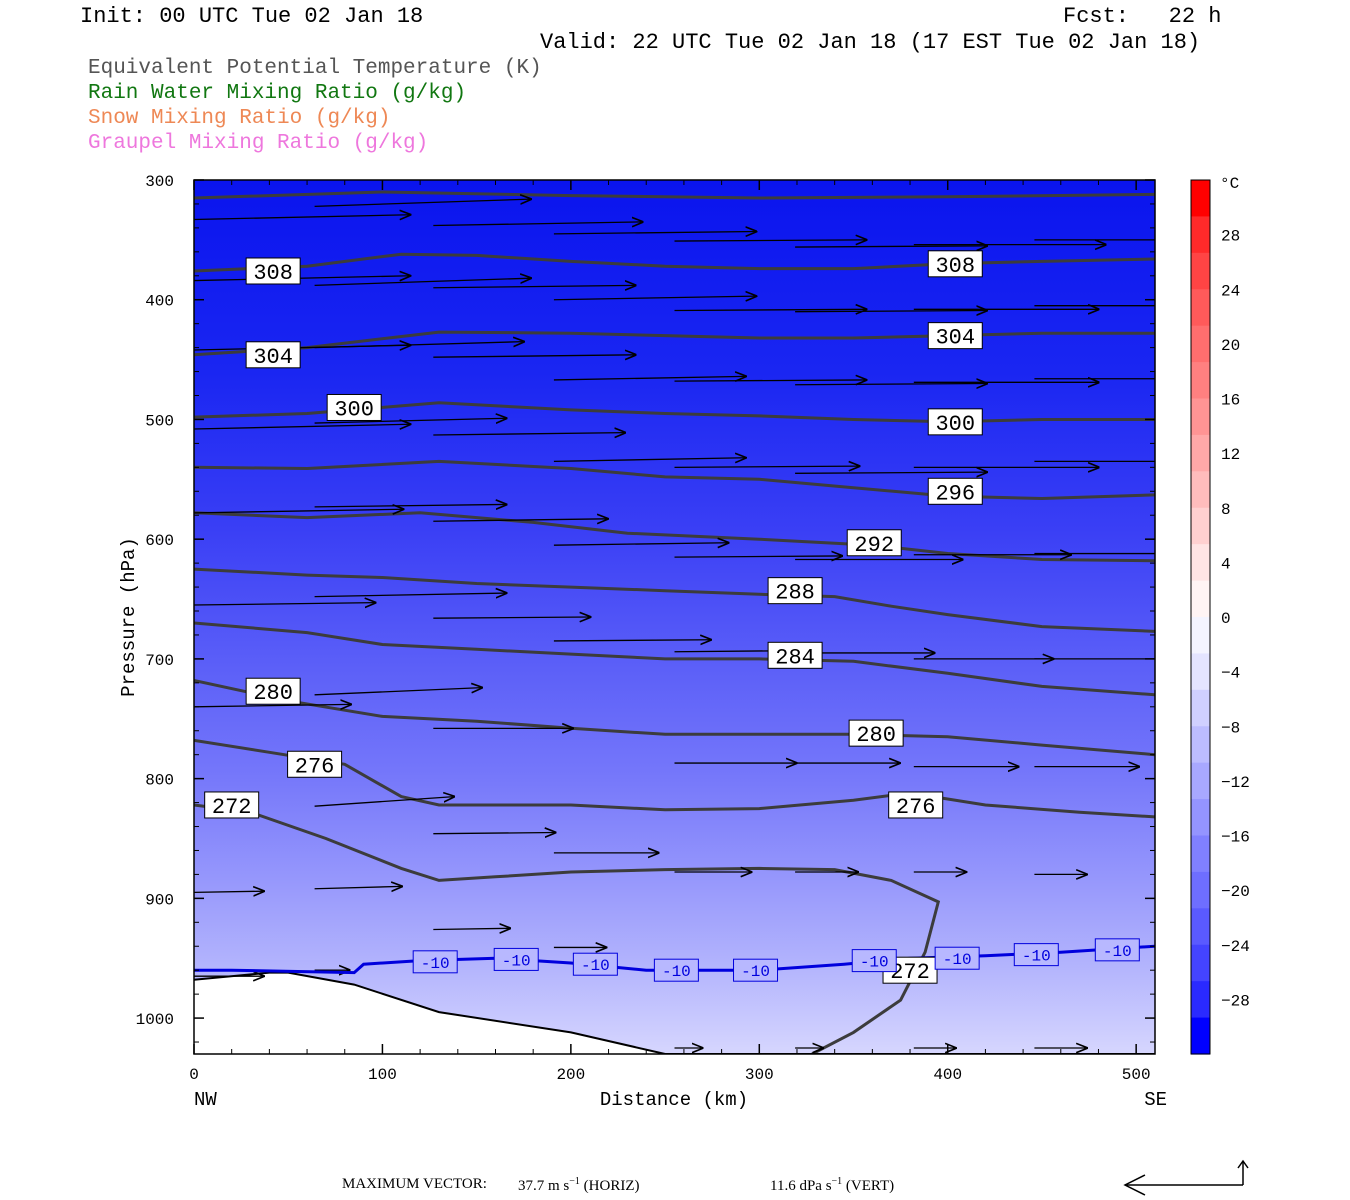 The height and width of the screenshot is (1200, 1350). What do you see at coordinates (1230, 237) in the screenshot?
I see `colorbar-label: 28` at bounding box center [1230, 237].